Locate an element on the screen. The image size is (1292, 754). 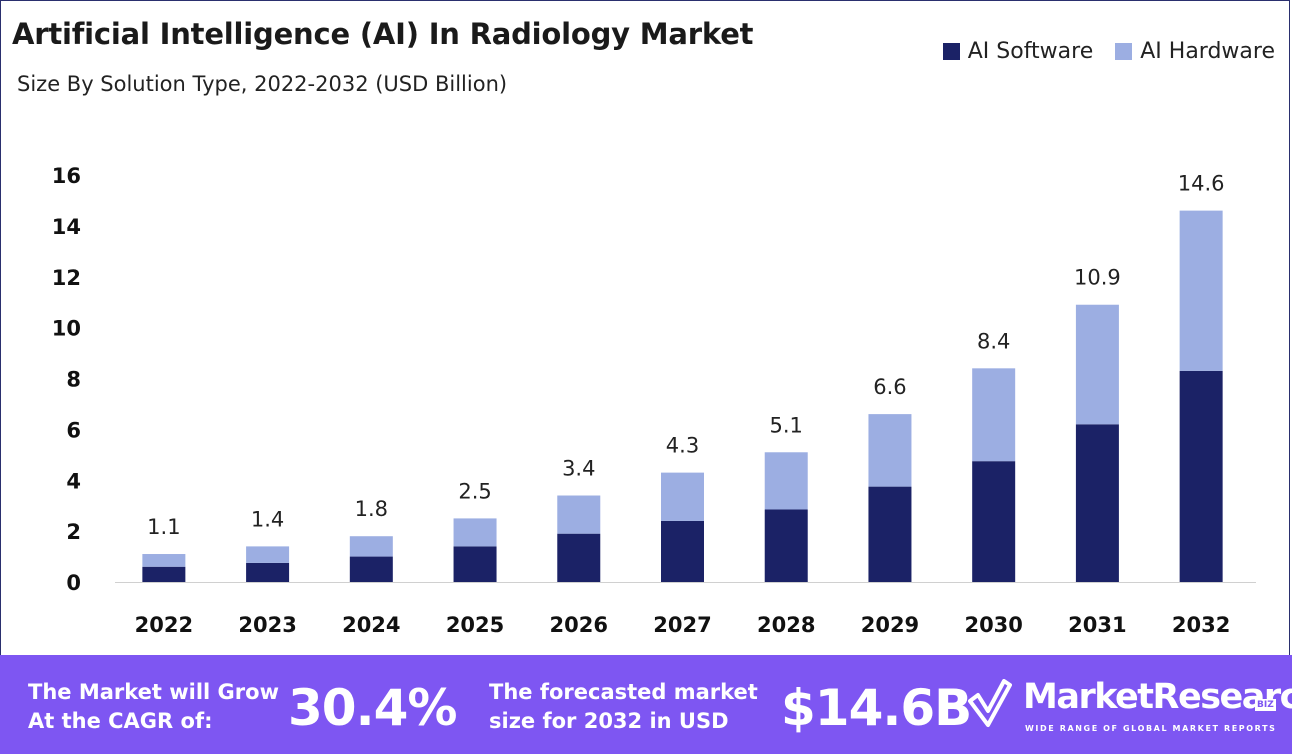
total-label: 1.4 is located at coordinates (267, 519).